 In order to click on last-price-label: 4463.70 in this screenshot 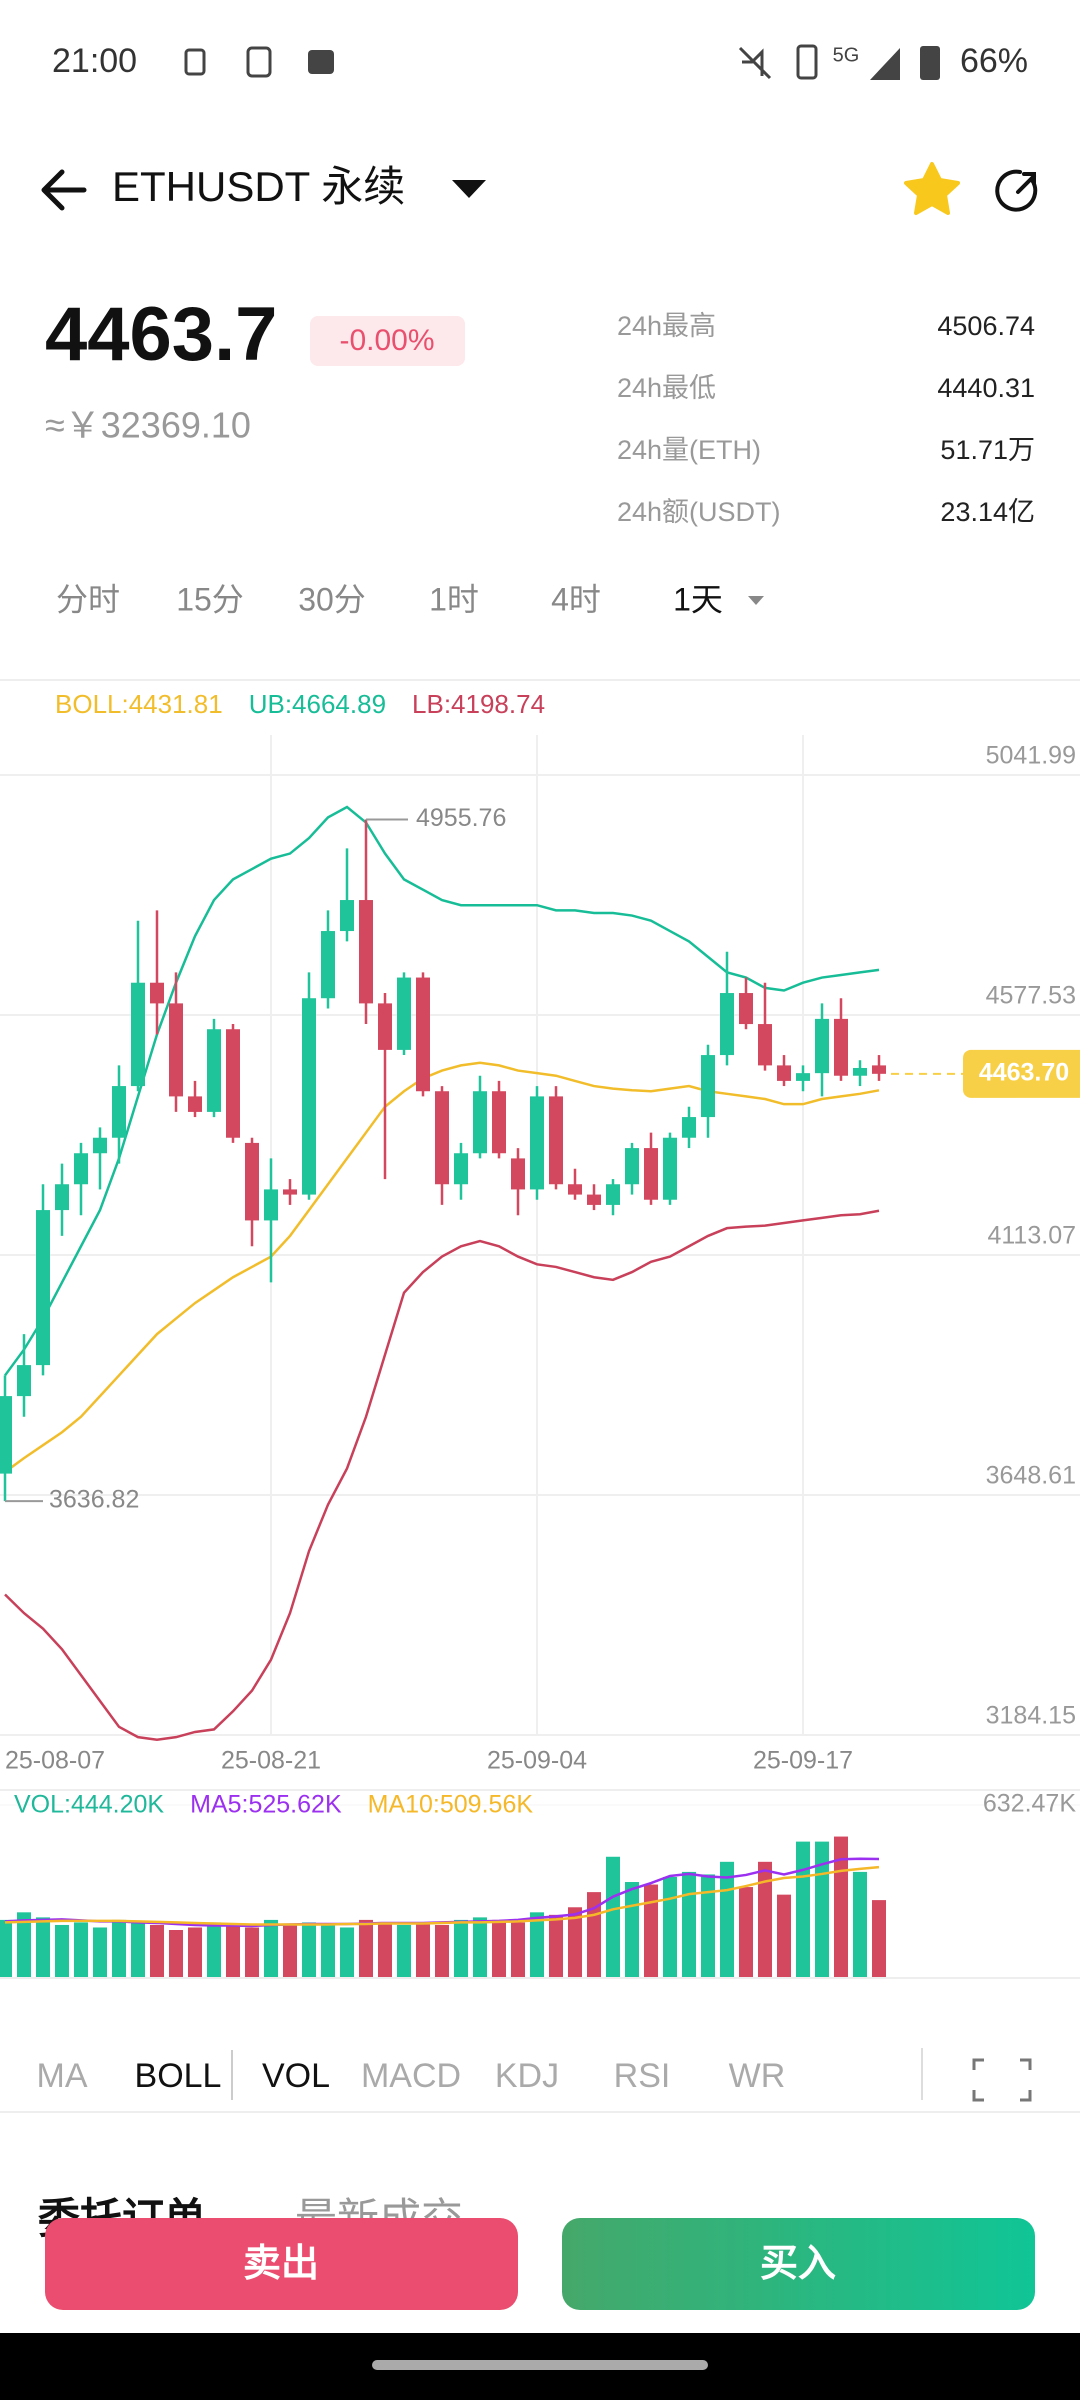, I will do `click(1024, 1072)`.